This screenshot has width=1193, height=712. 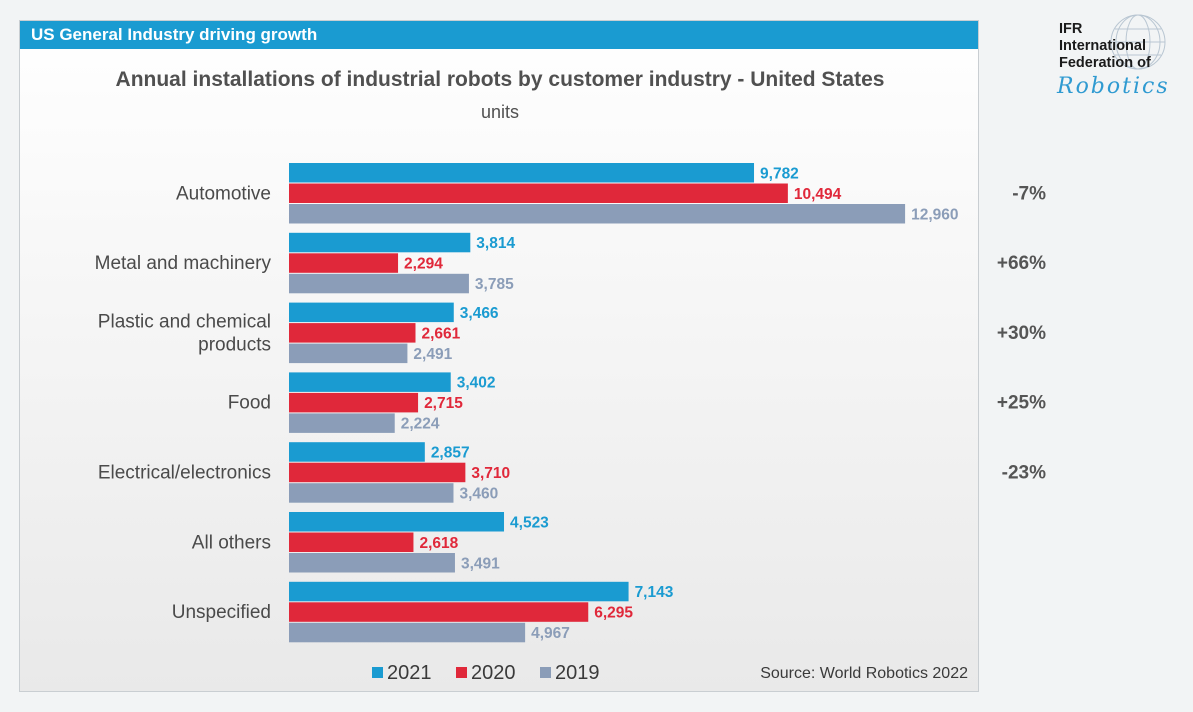 I want to click on value-label-2020-unspecified: 6,295, so click(x=613, y=613).